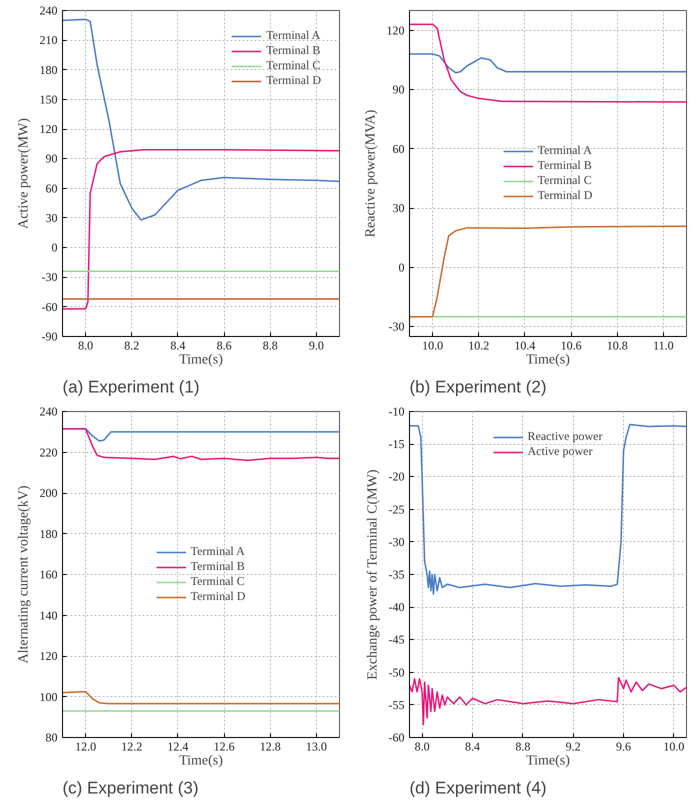 This screenshot has height=803, width=694. What do you see at coordinates (373, 574) in the screenshot?
I see `y-axis-title: Exchange power of Terminal C(MW)` at bounding box center [373, 574].